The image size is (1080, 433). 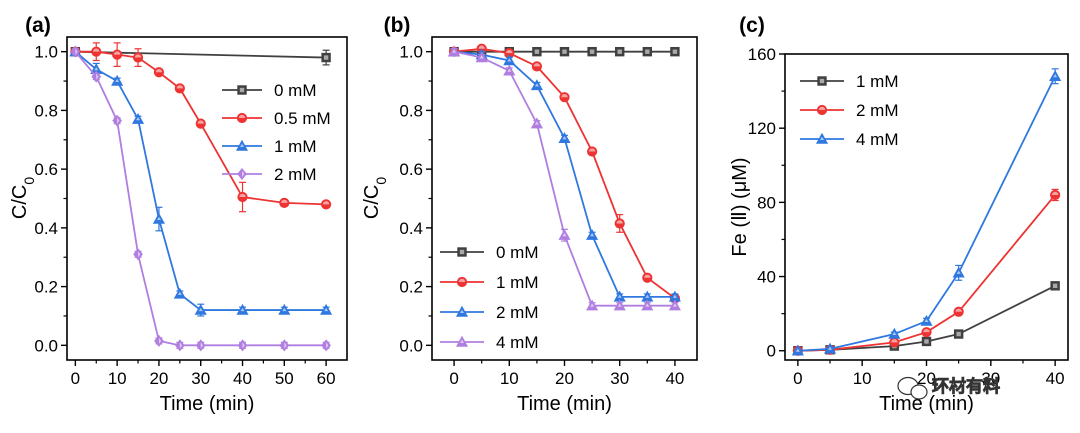 I want to click on panel-c-ytick-label-3: 120, so click(x=762, y=128).